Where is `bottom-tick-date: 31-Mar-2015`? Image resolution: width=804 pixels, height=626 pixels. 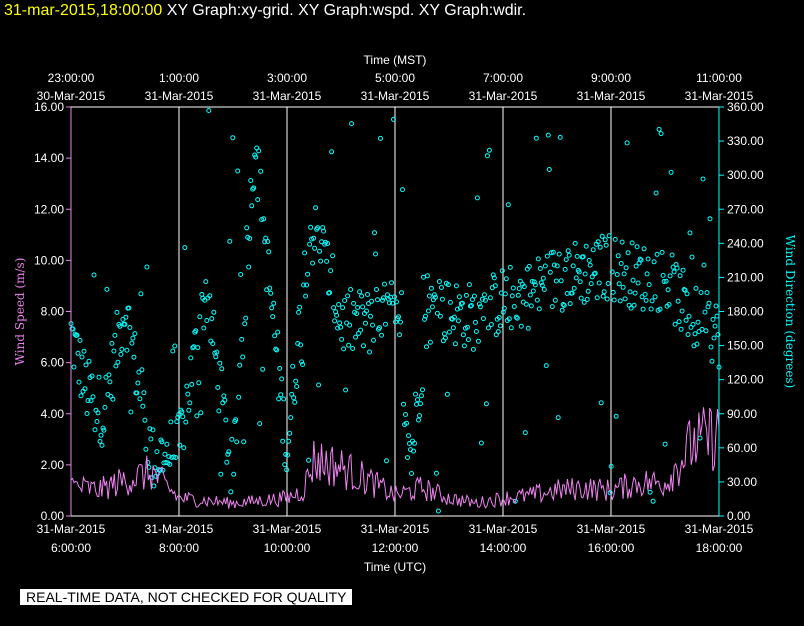
bottom-tick-date: 31-Mar-2015 is located at coordinates (503, 529).